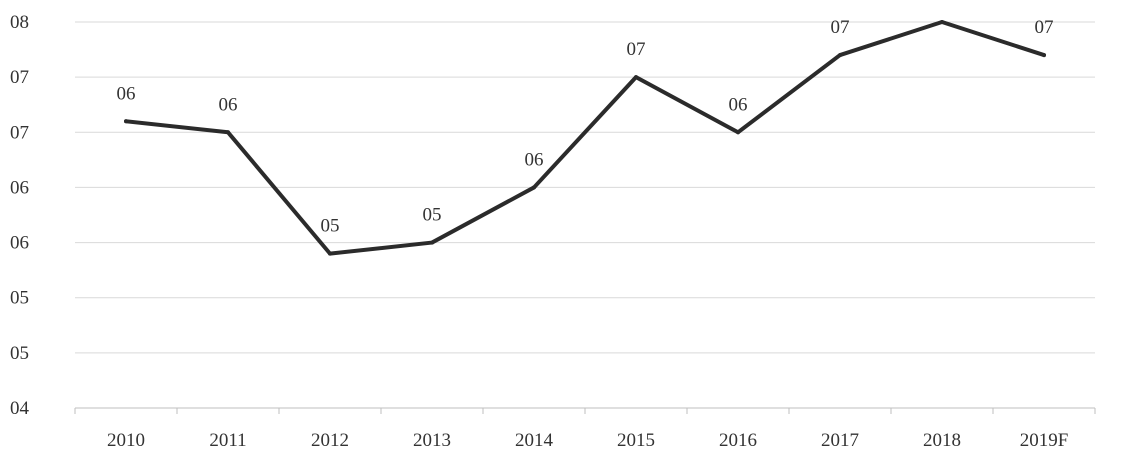 The height and width of the screenshot is (452, 1128). Describe the element at coordinates (942, 440) in the screenshot. I see `x-tick-label: 2018` at that location.